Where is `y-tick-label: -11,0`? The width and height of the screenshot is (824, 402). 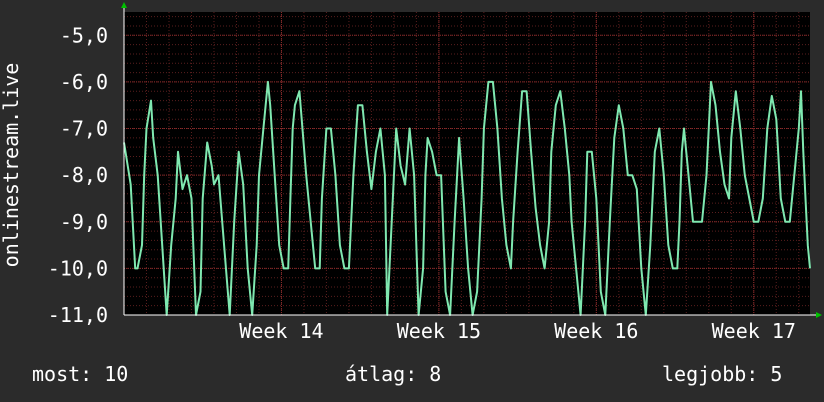
y-tick-label: -11,0 is located at coordinates (78, 315).